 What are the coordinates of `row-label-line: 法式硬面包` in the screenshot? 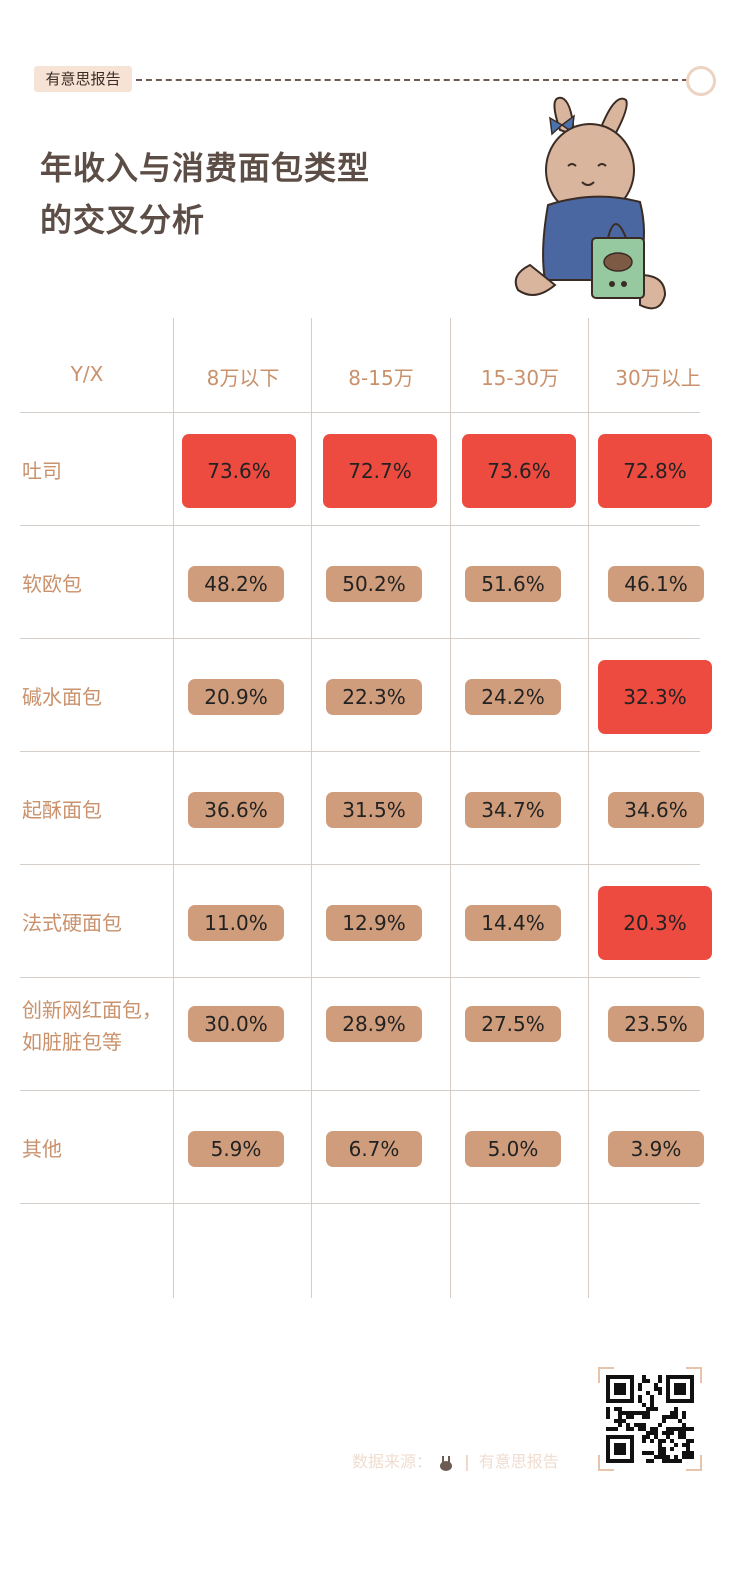 It's located at (72, 922).